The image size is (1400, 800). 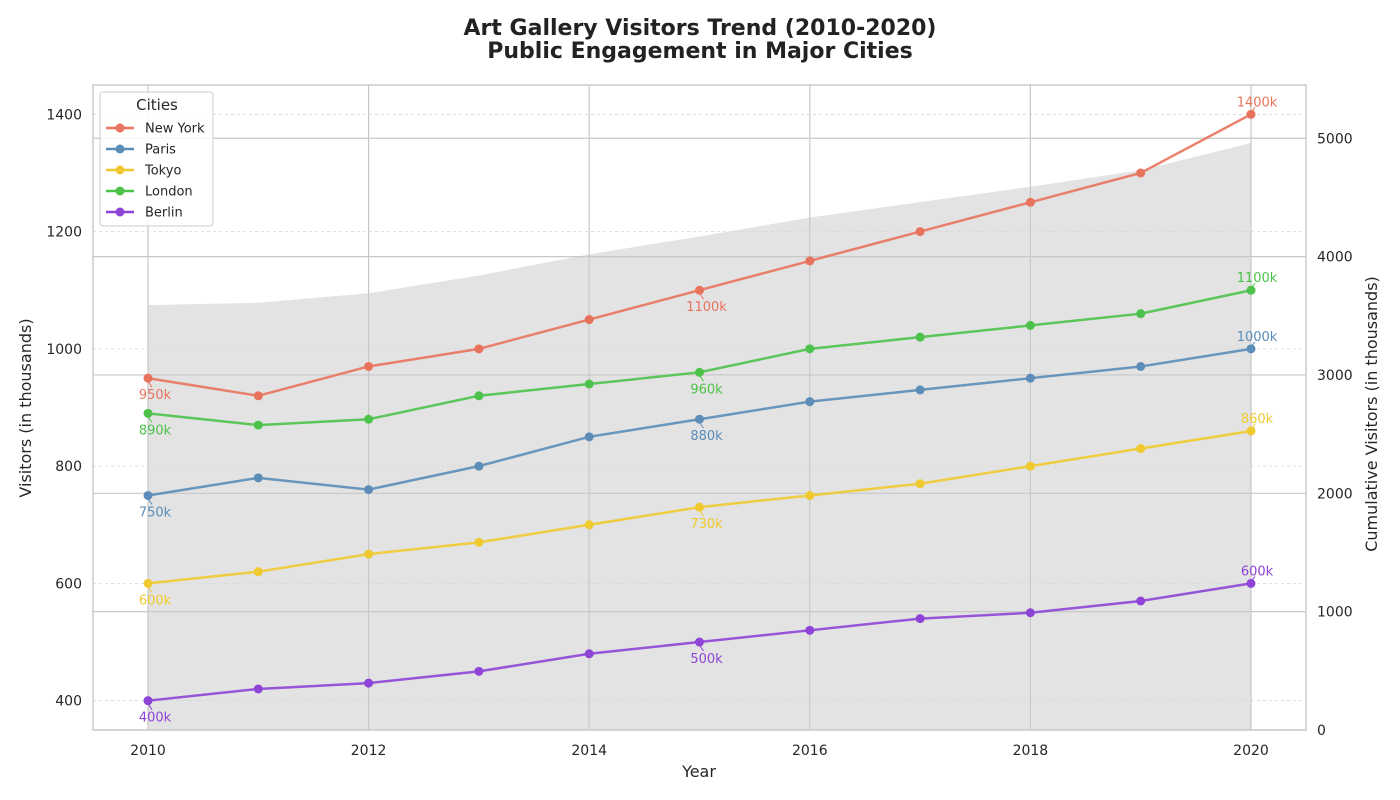 I want to click on chart-title: Art Gallery Visitors Trend (2010-2020), so click(x=700, y=28).